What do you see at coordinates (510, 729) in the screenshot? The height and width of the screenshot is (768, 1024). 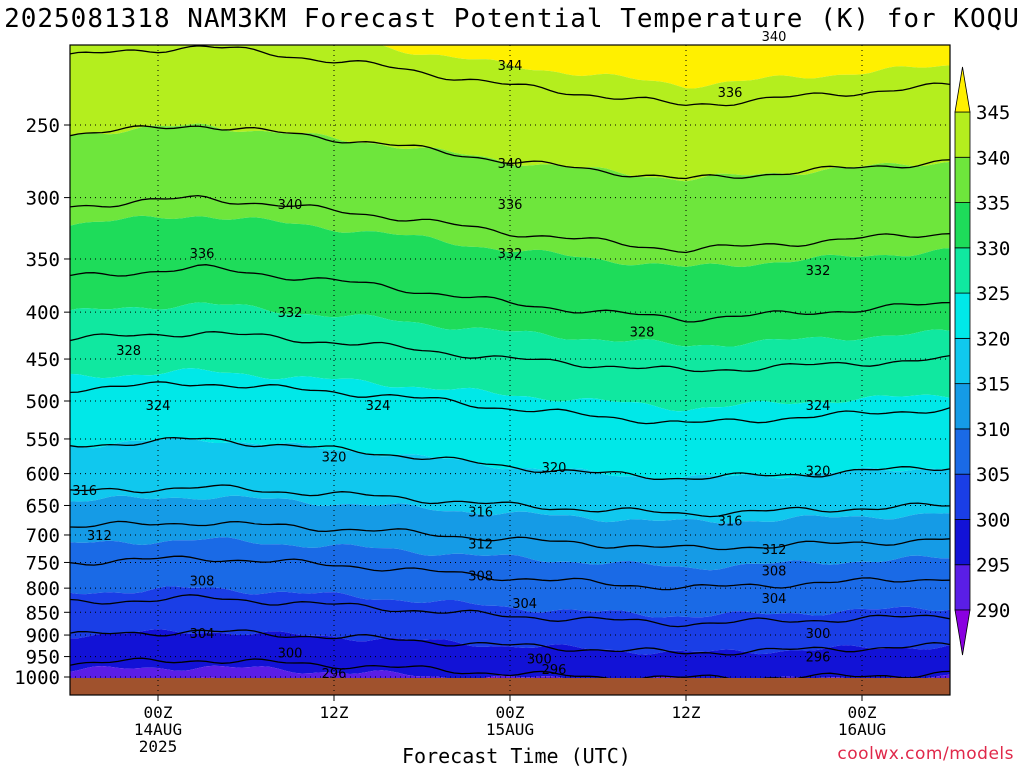 I see `x-tick-label: 15AUG` at bounding box center [510, 729].